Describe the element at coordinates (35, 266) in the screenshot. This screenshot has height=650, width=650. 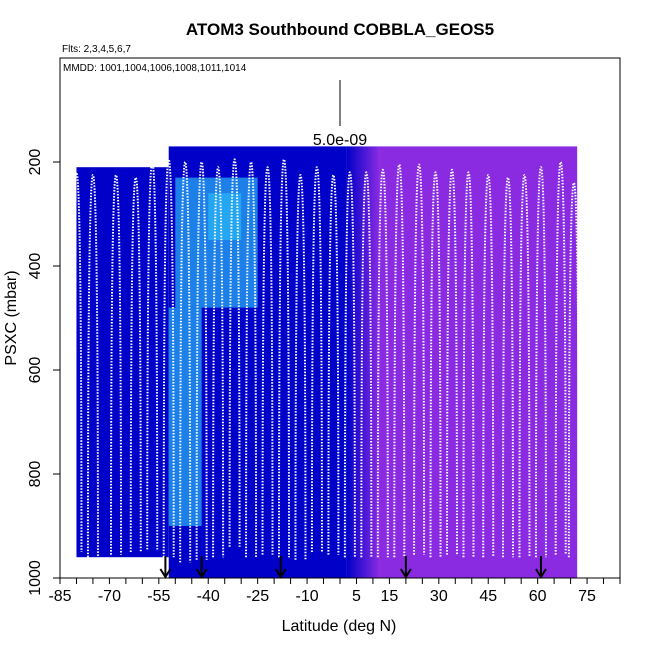
I see `y-tick-label-1: 400` at that location.